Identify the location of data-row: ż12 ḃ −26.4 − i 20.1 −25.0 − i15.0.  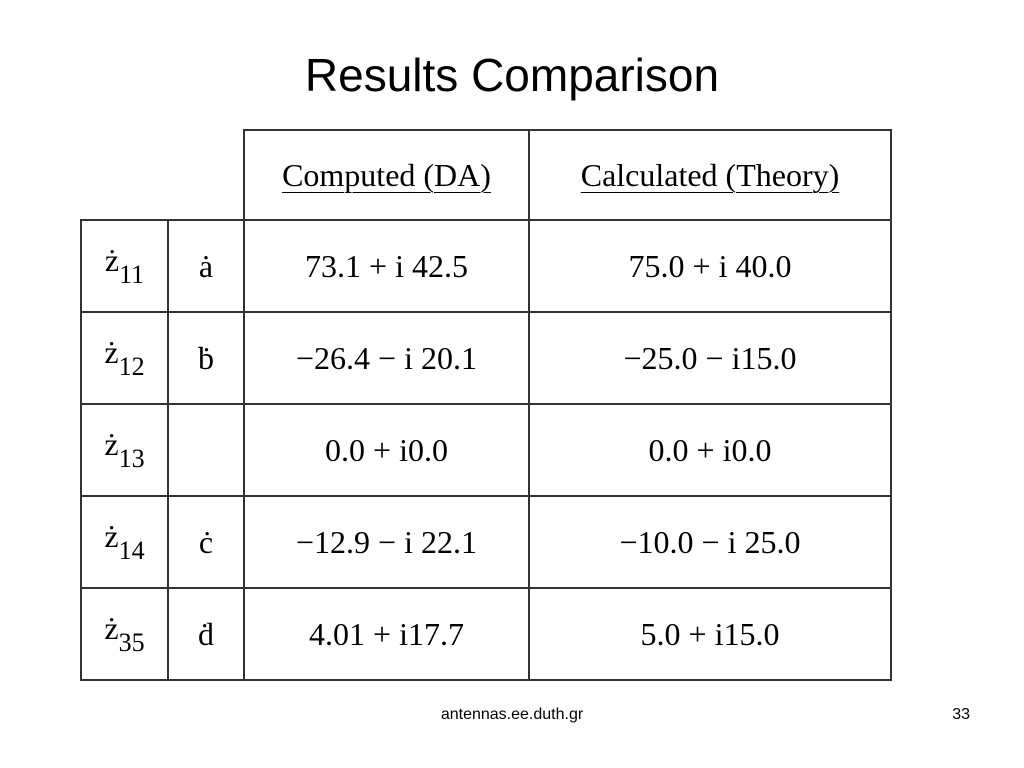
(486, 358).